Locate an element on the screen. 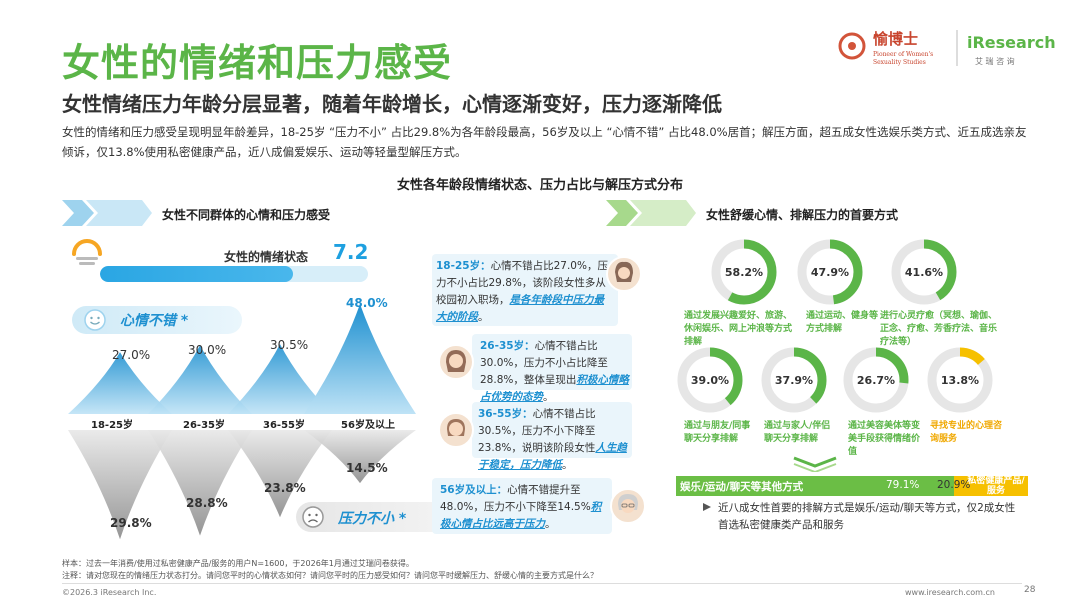 This screenshot has width=1080, height=608. donut-value-1: 47.9% is located at coordinates (830, 272).